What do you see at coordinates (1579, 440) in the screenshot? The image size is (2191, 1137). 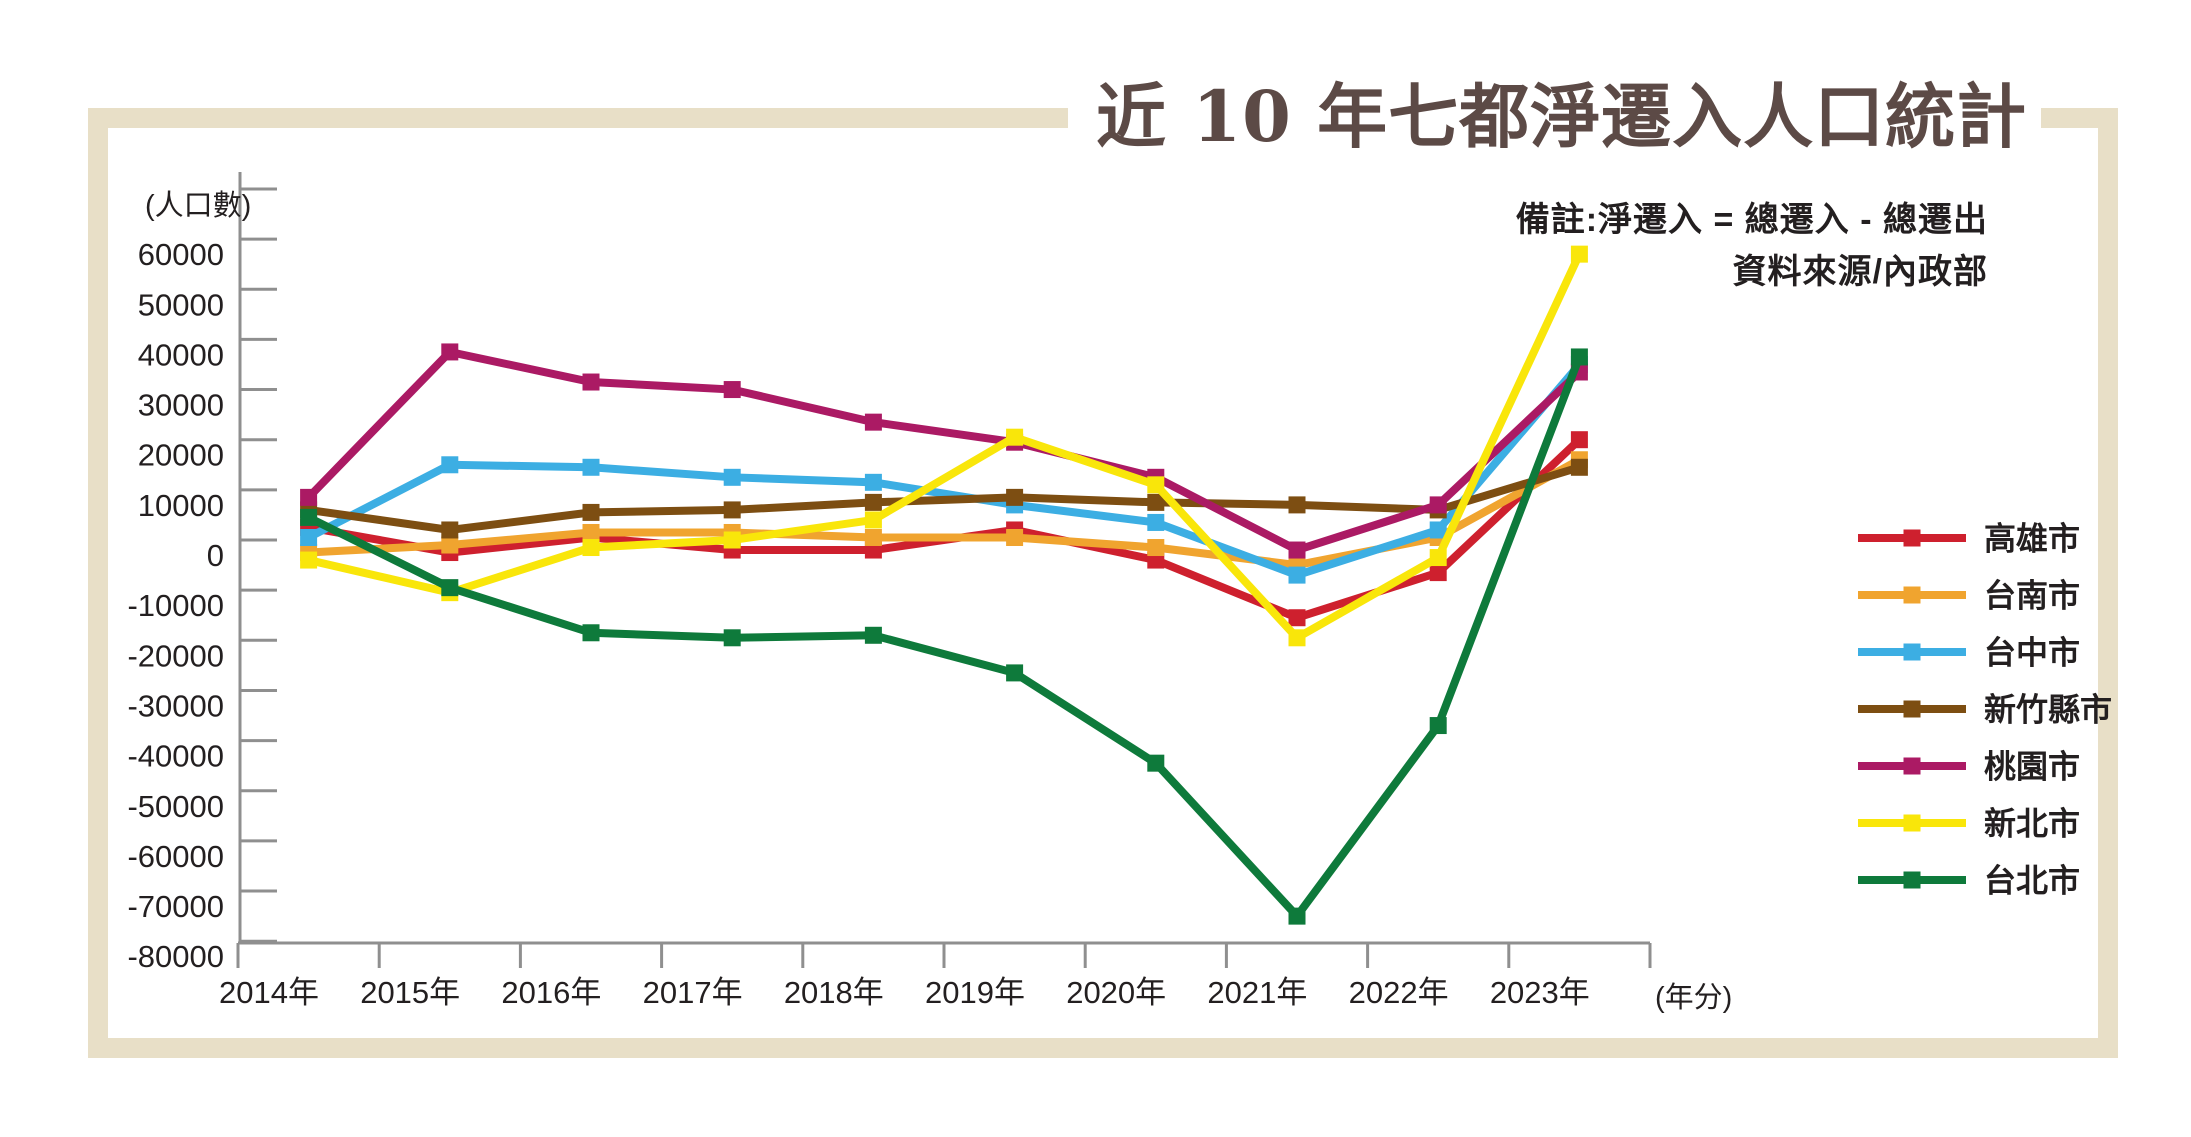 I see `data-point-kaohsiung-2023` at bounding box center [1579, 440].